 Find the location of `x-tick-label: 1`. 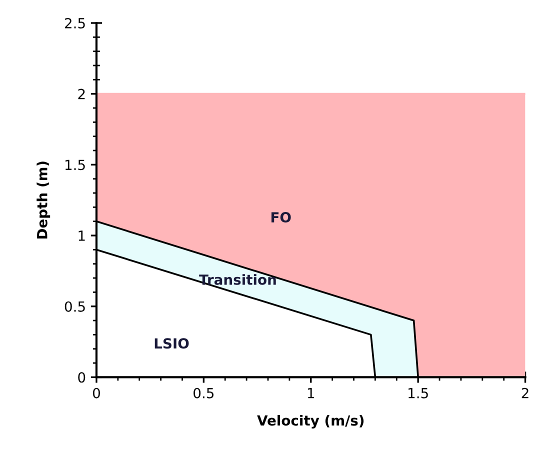

x-tick-label: 1 is located at coordinates (311, 393).